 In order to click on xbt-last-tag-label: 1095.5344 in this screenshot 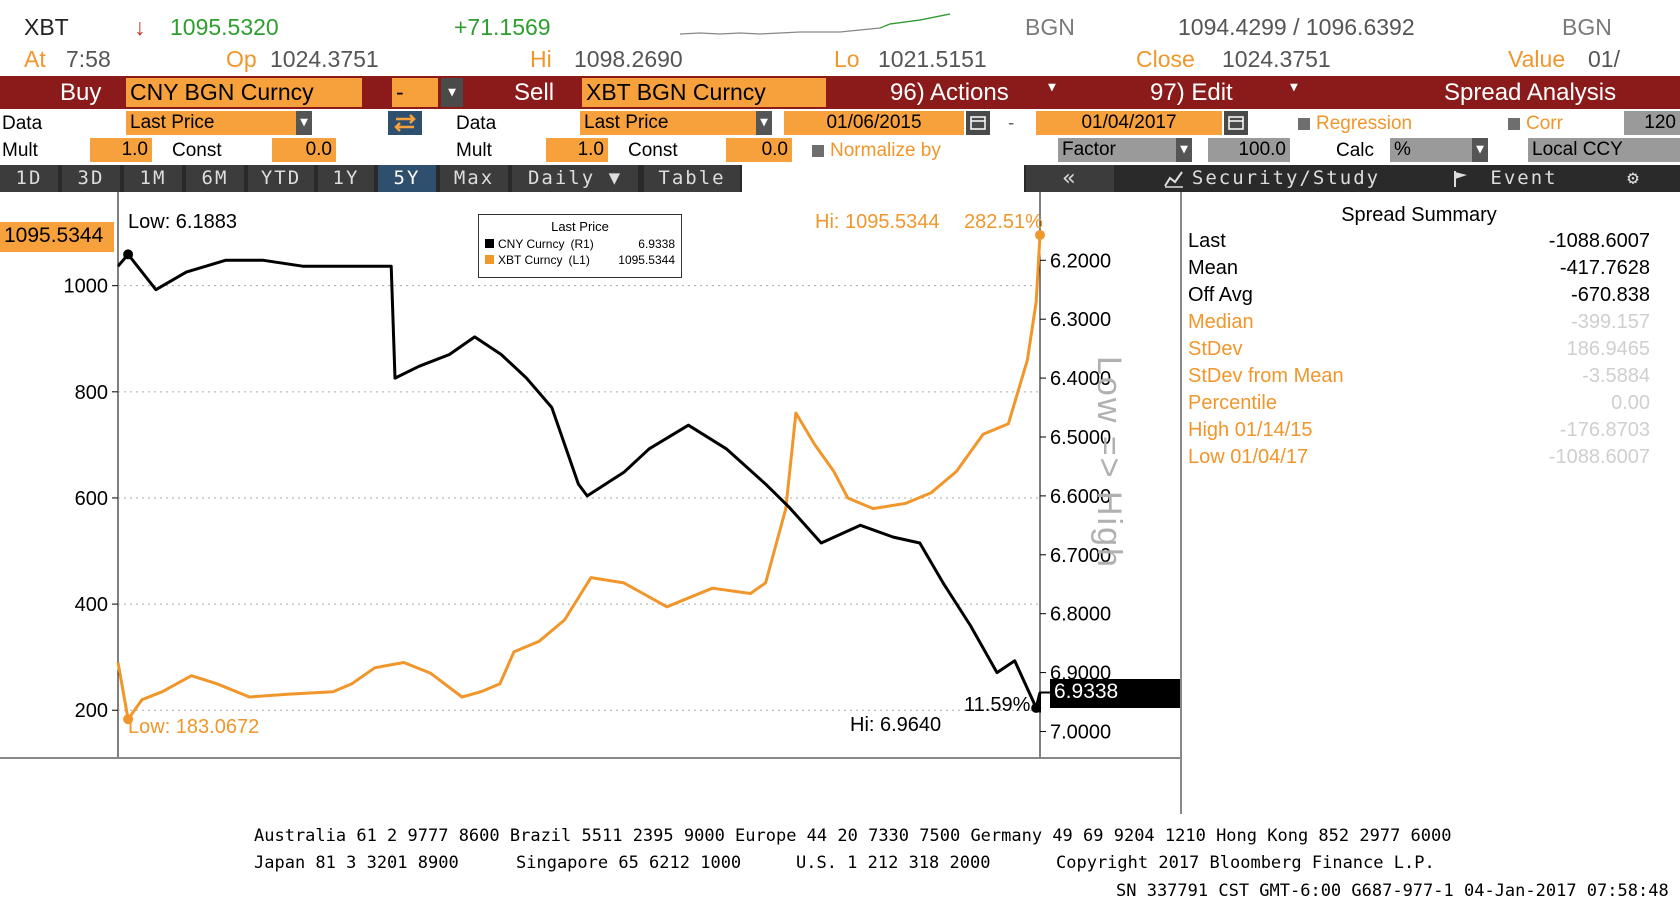, I will do `click(54, 235)`.